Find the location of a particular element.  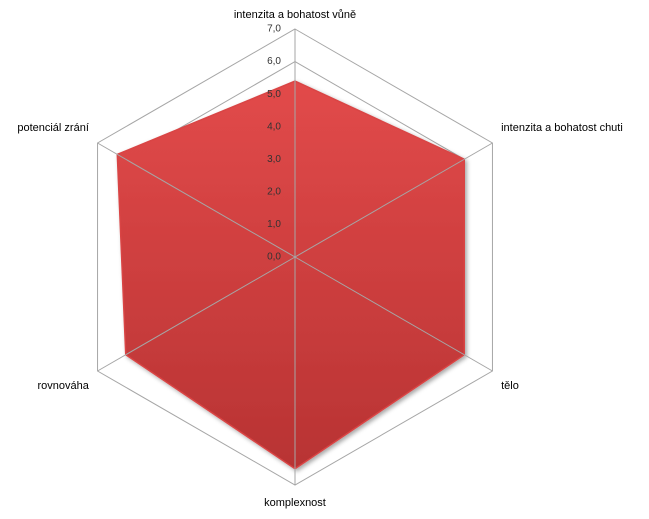

tick-label: 6,0 is located at coordinates (274, 61).